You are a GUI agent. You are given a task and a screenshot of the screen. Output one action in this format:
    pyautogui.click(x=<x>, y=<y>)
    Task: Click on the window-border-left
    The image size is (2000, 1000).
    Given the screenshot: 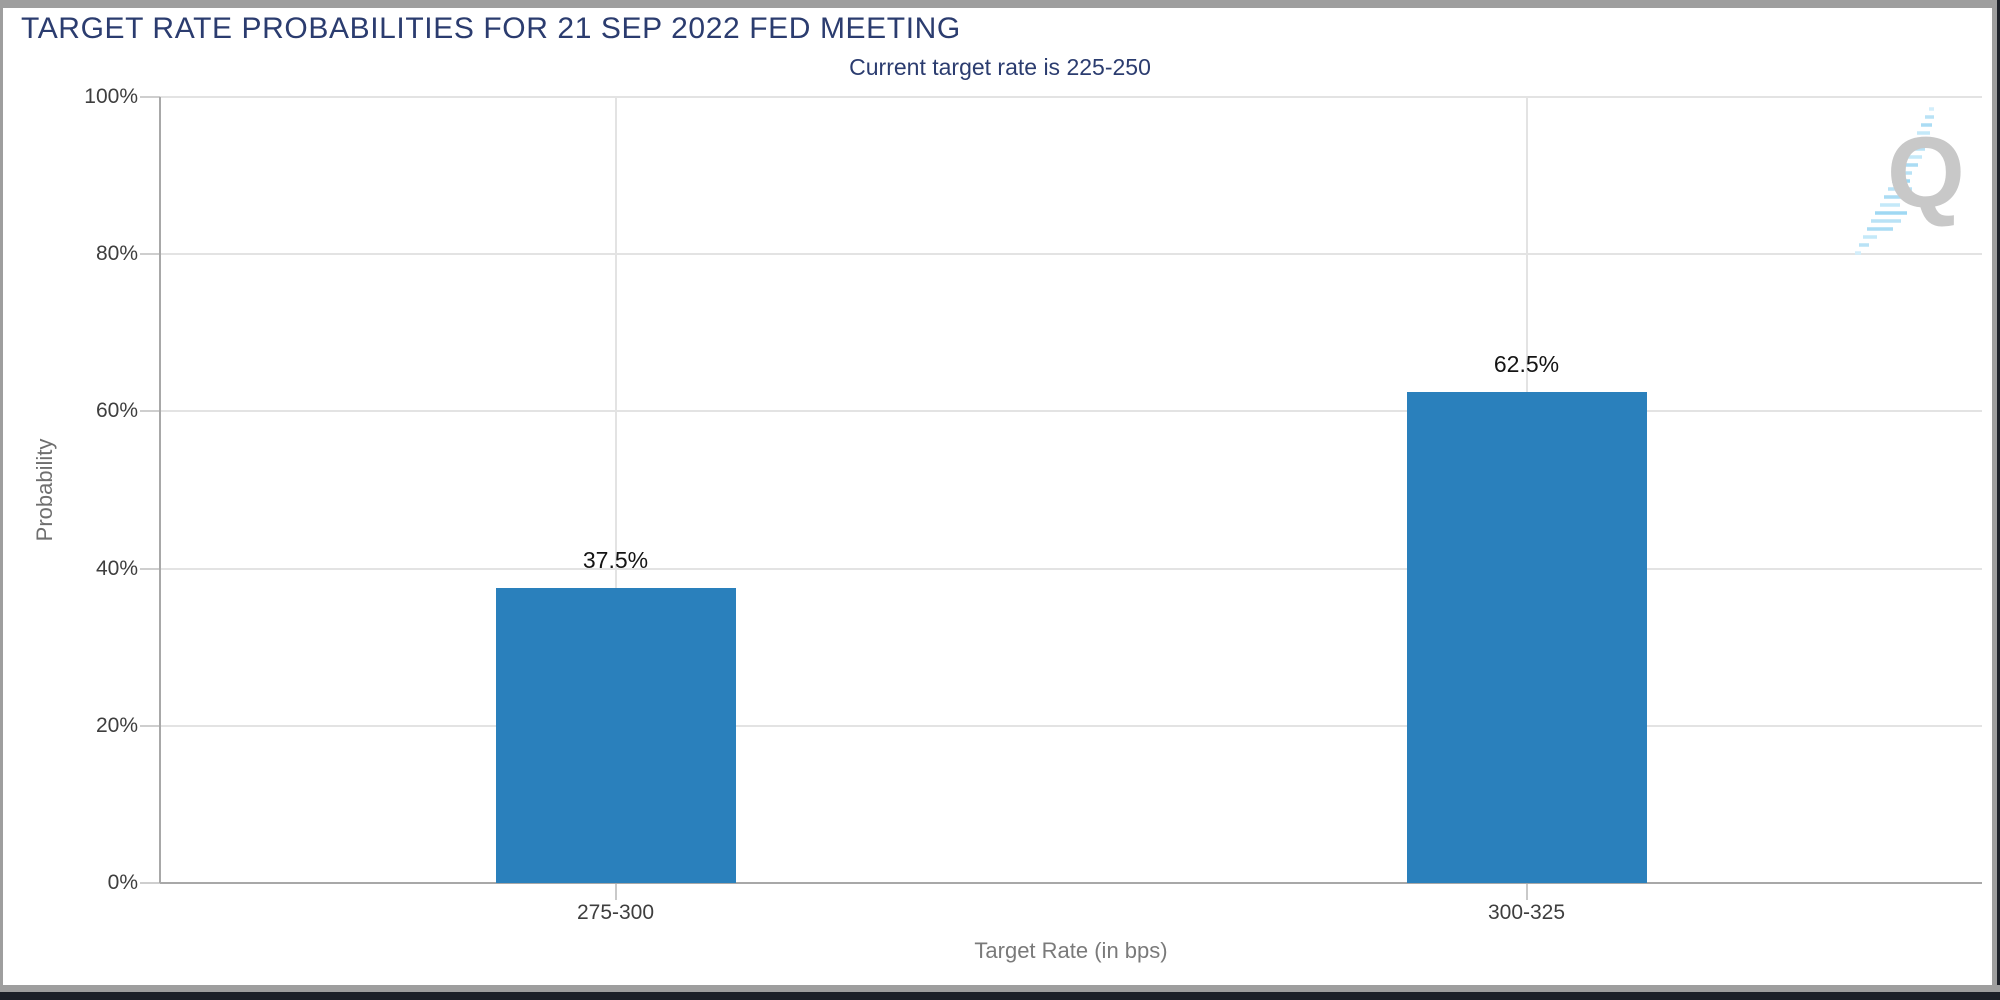 What is the action you would take?
    pyautogui.click(x=1, y=500)
    